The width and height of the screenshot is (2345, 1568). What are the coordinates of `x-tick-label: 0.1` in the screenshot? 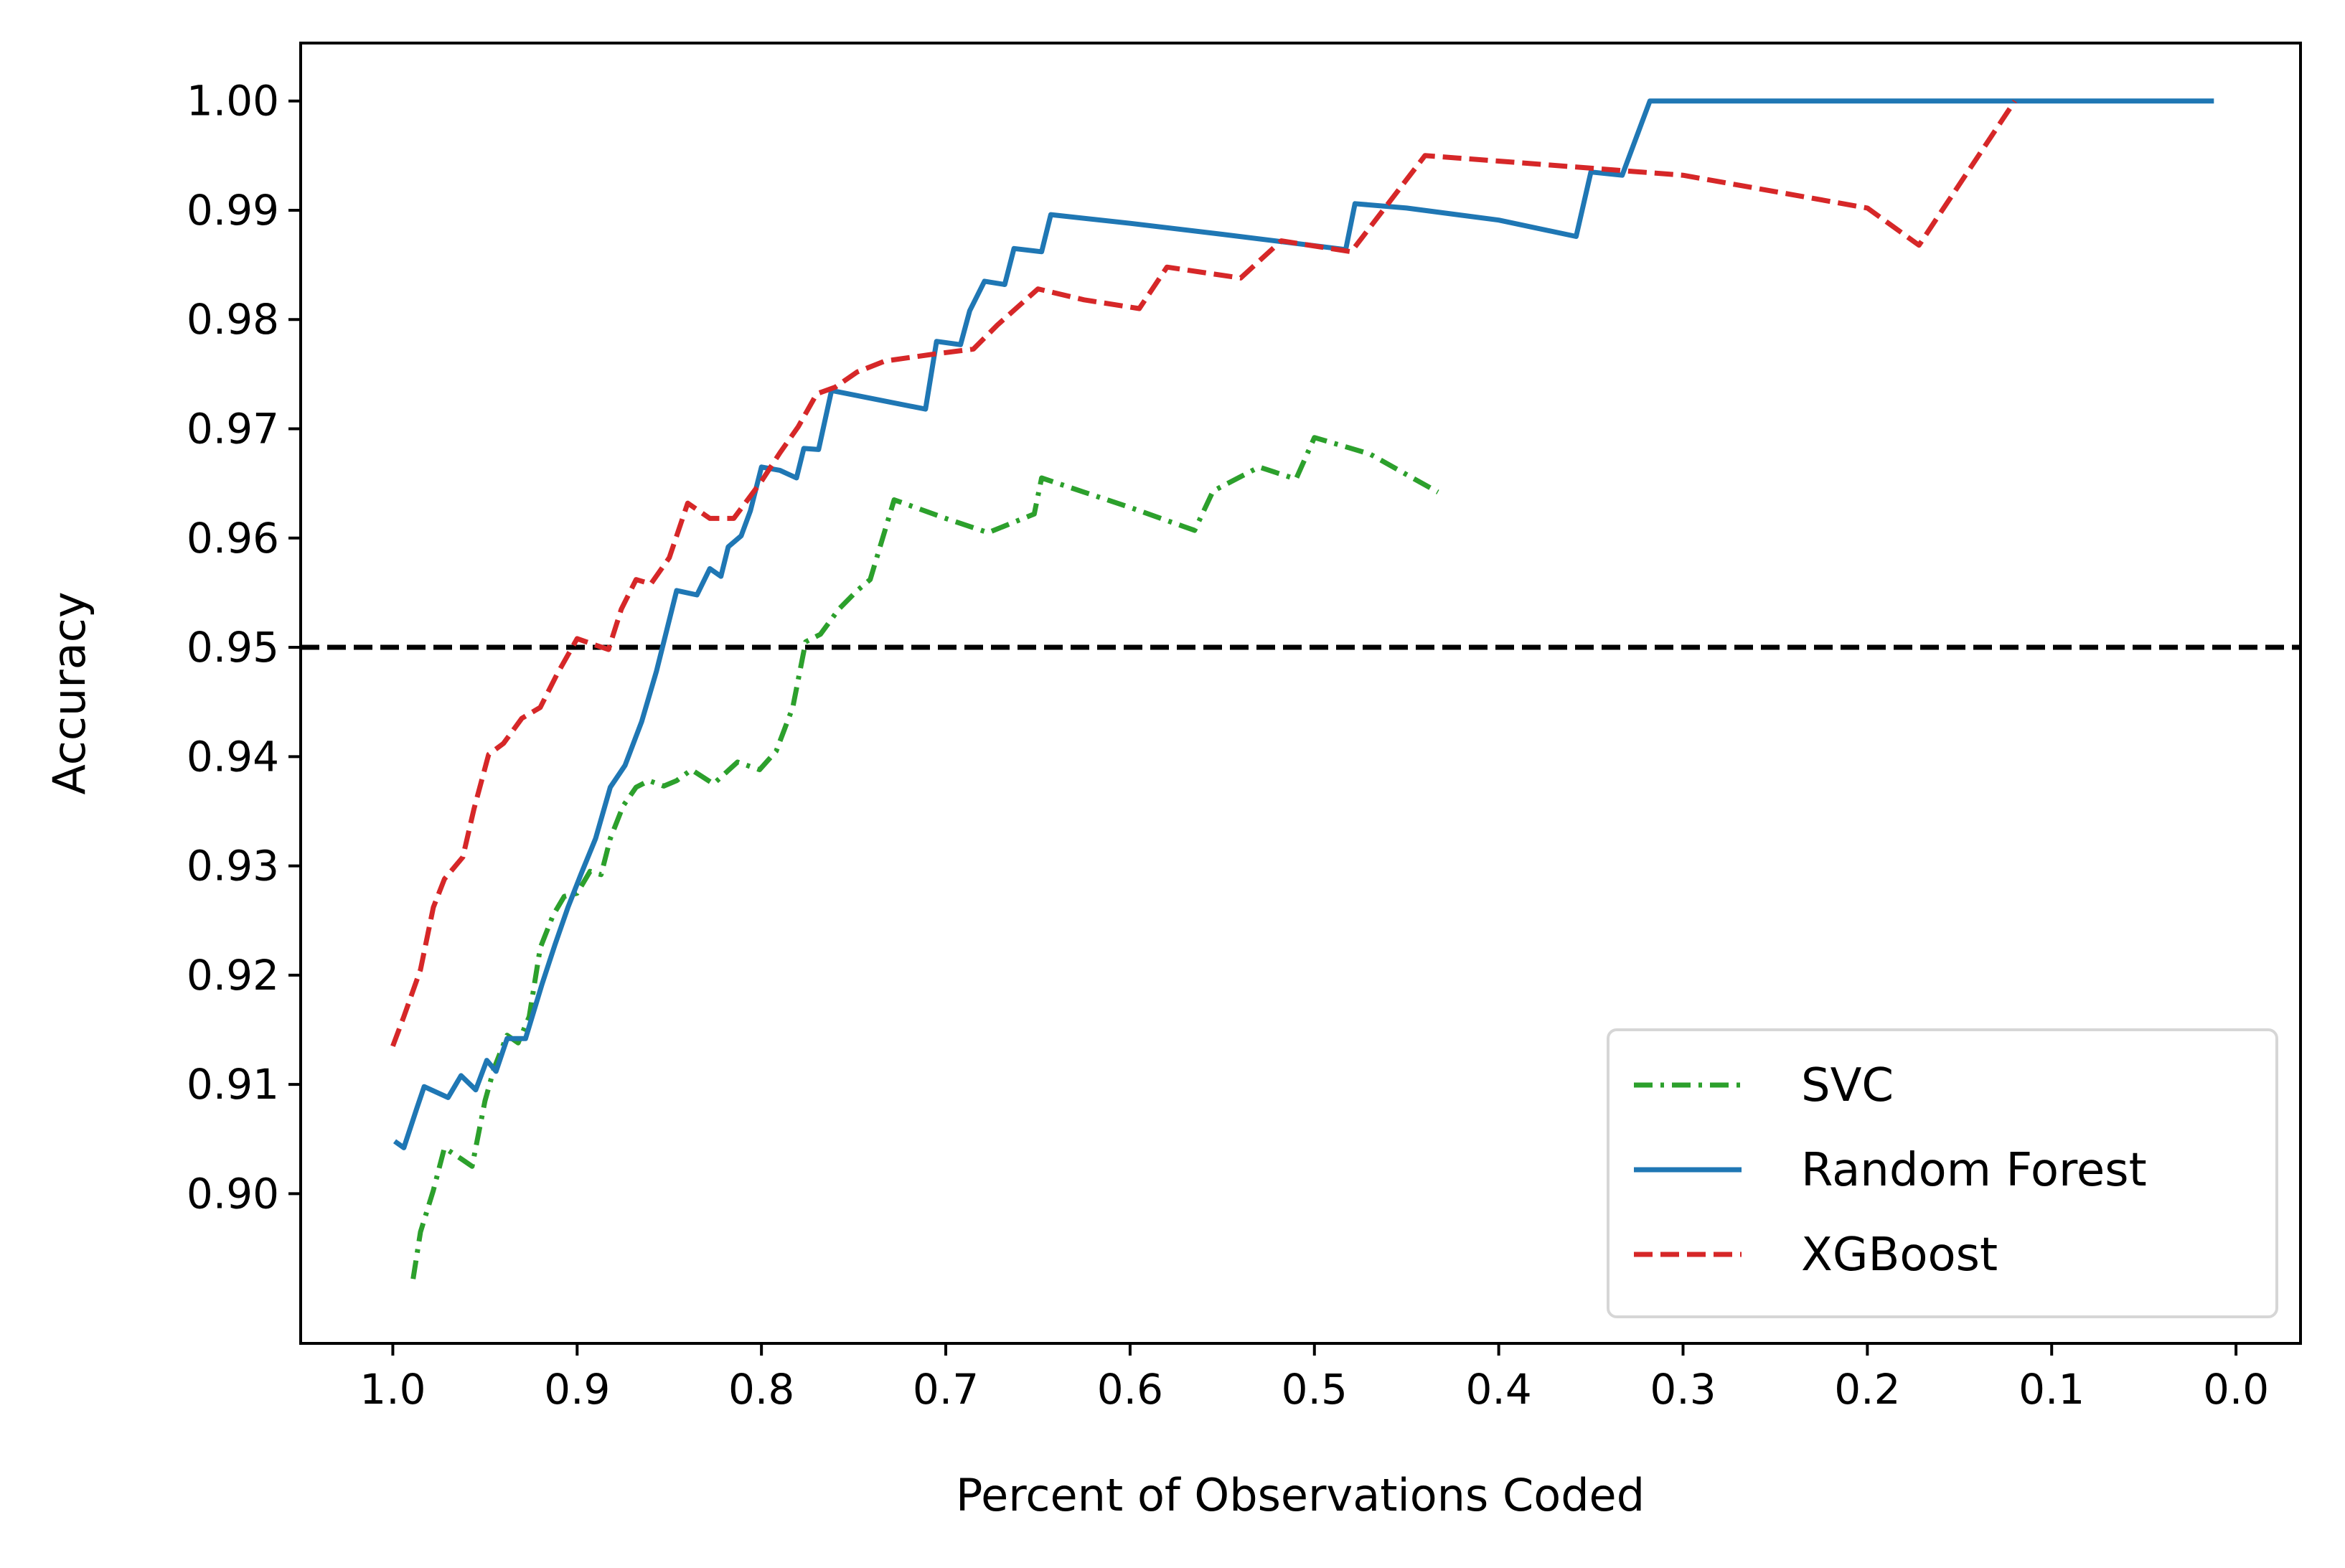 It's located at (2052, 1389).